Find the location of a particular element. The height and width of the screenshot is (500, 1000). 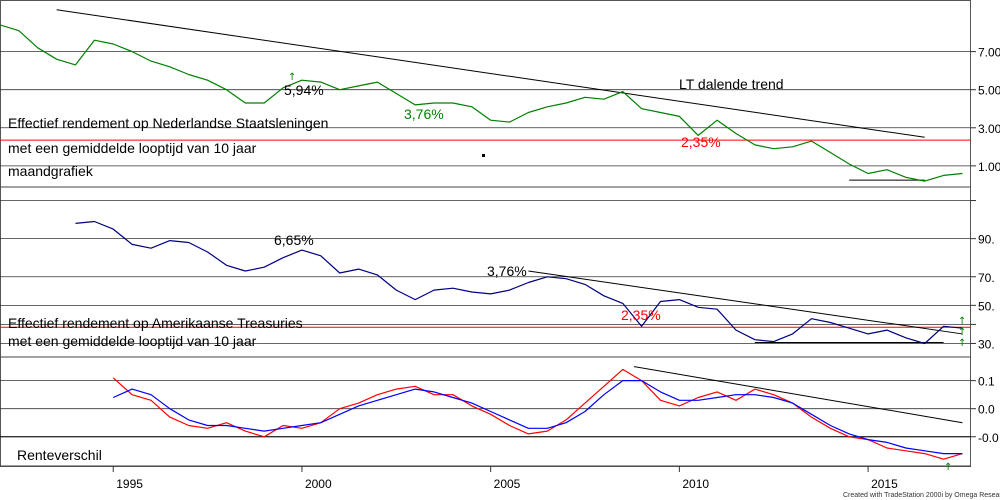

y-tick-label: 7.00 is located at coordinates (989, 53).